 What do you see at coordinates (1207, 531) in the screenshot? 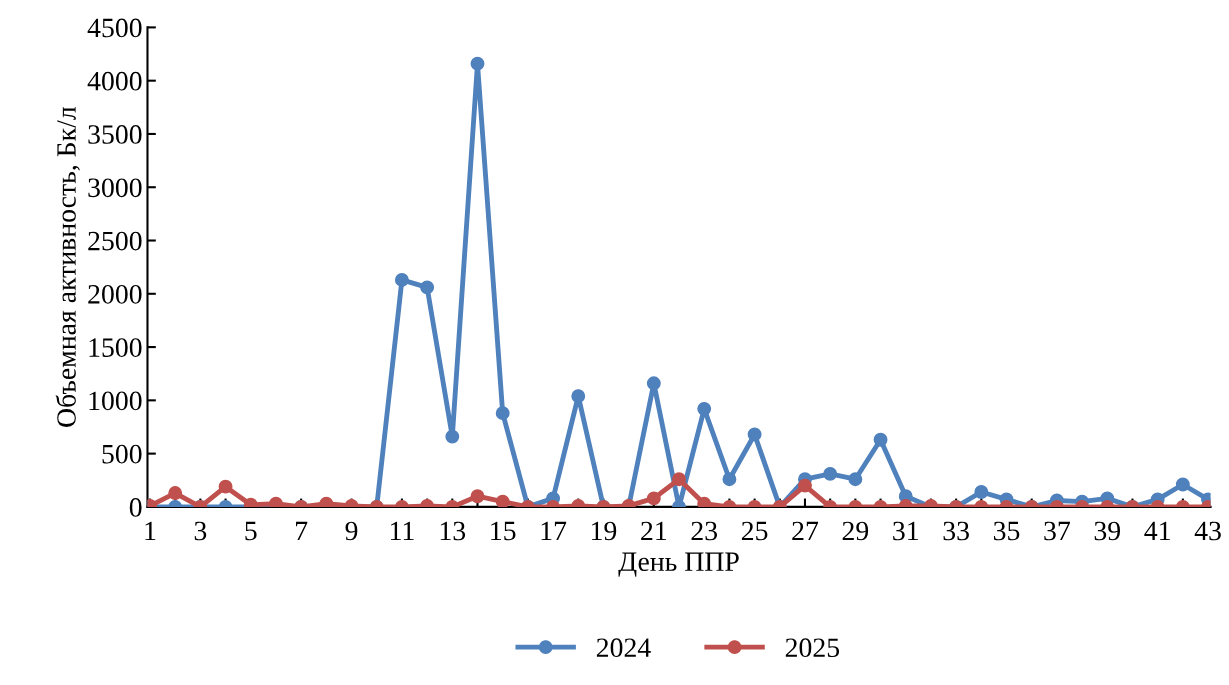
I see `x-tick-label: 43` at bounding box center [1207, 531].